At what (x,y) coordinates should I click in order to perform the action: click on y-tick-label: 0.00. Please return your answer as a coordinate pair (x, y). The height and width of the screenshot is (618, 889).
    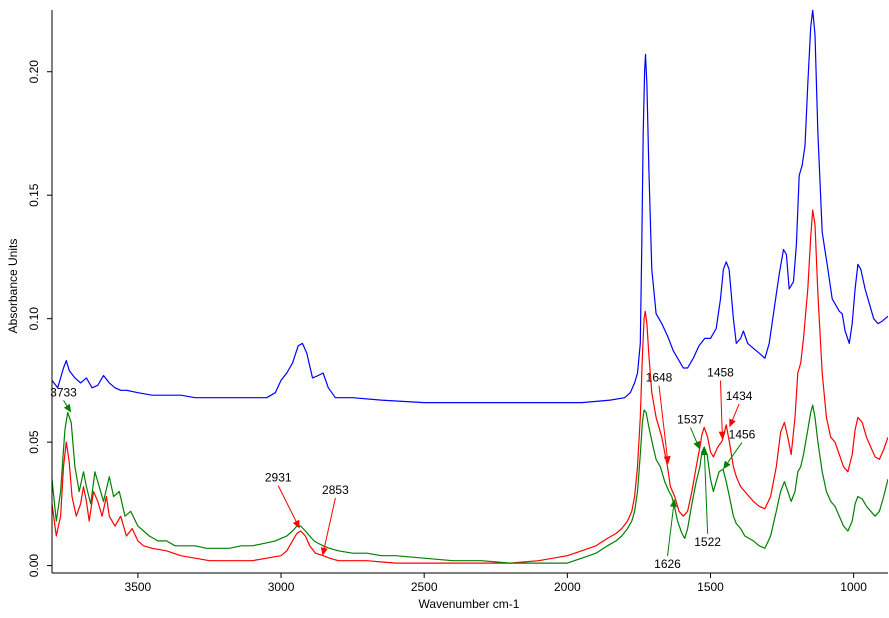
    Looking at the image, I should click on (34, 566).